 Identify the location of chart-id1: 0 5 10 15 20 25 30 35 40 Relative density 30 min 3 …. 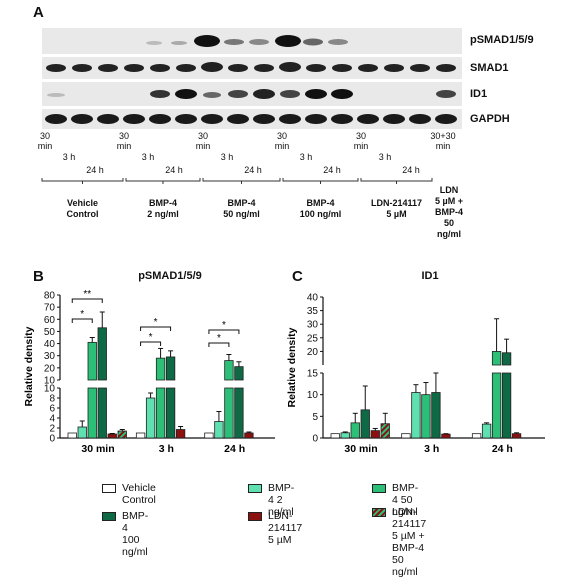
(415, 374).